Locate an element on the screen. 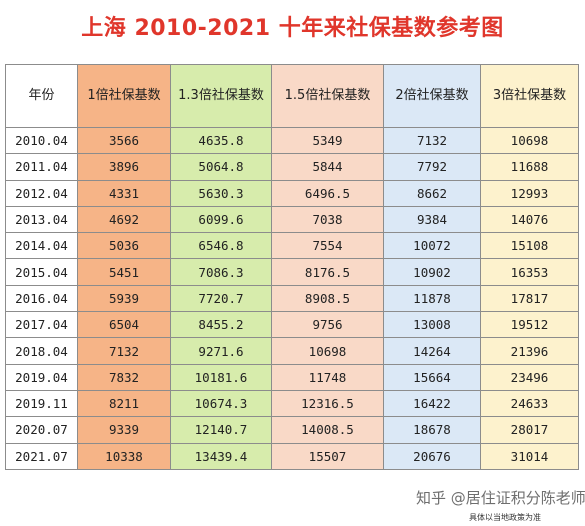  cell-3x-base: 31014 is located at coordinates (529, 456).